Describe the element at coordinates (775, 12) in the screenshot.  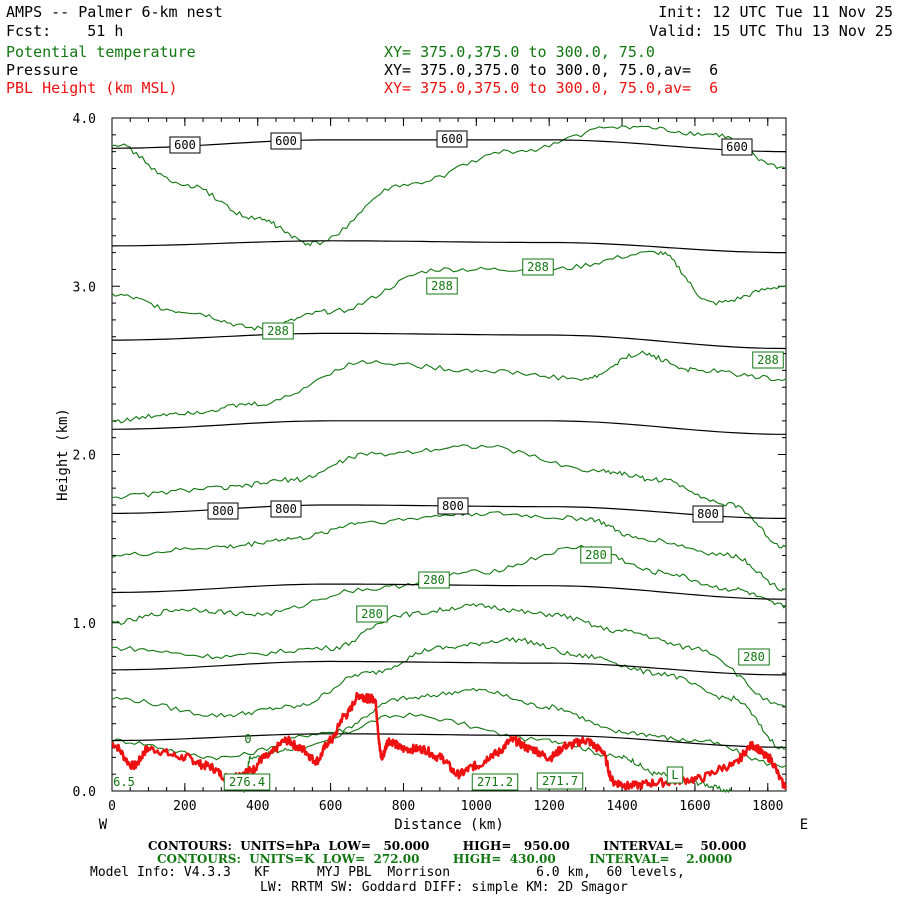
I see `init-time: Init: 12 UTC Tue 11 Nov 25` at that location.